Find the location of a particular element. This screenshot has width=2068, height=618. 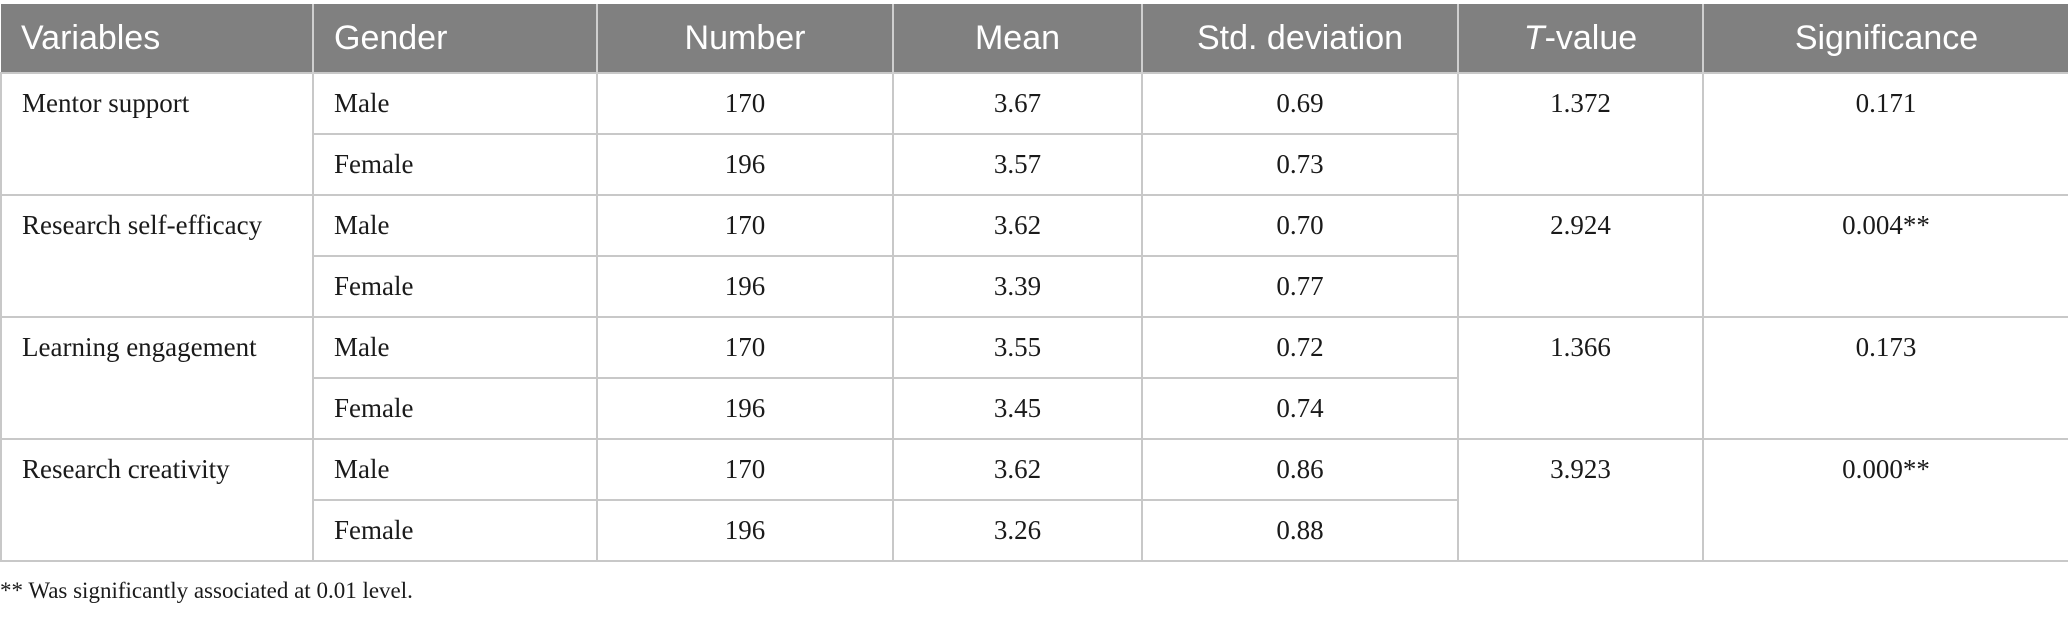

header-number: Number is located at coordinates (744, 38).